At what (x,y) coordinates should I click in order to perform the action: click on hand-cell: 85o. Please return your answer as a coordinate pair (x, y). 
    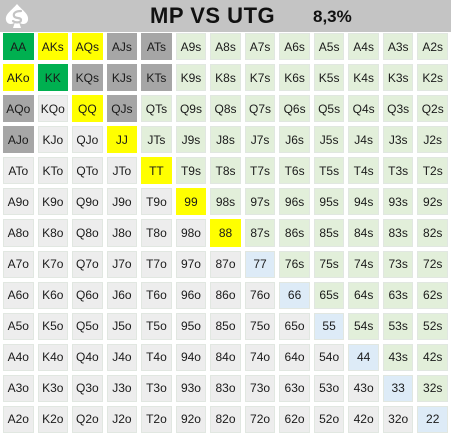
    Looking at the image, I should click on (225, 326).